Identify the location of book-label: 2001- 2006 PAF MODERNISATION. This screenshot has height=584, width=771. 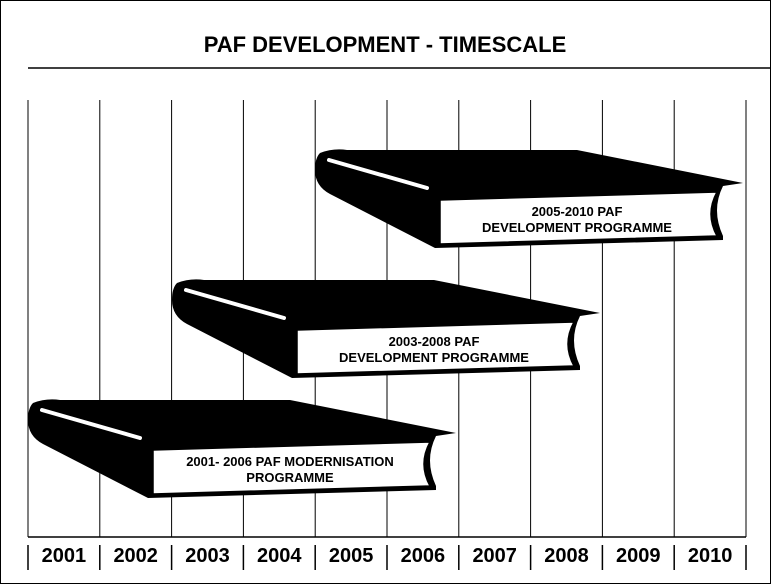
(290, 461).